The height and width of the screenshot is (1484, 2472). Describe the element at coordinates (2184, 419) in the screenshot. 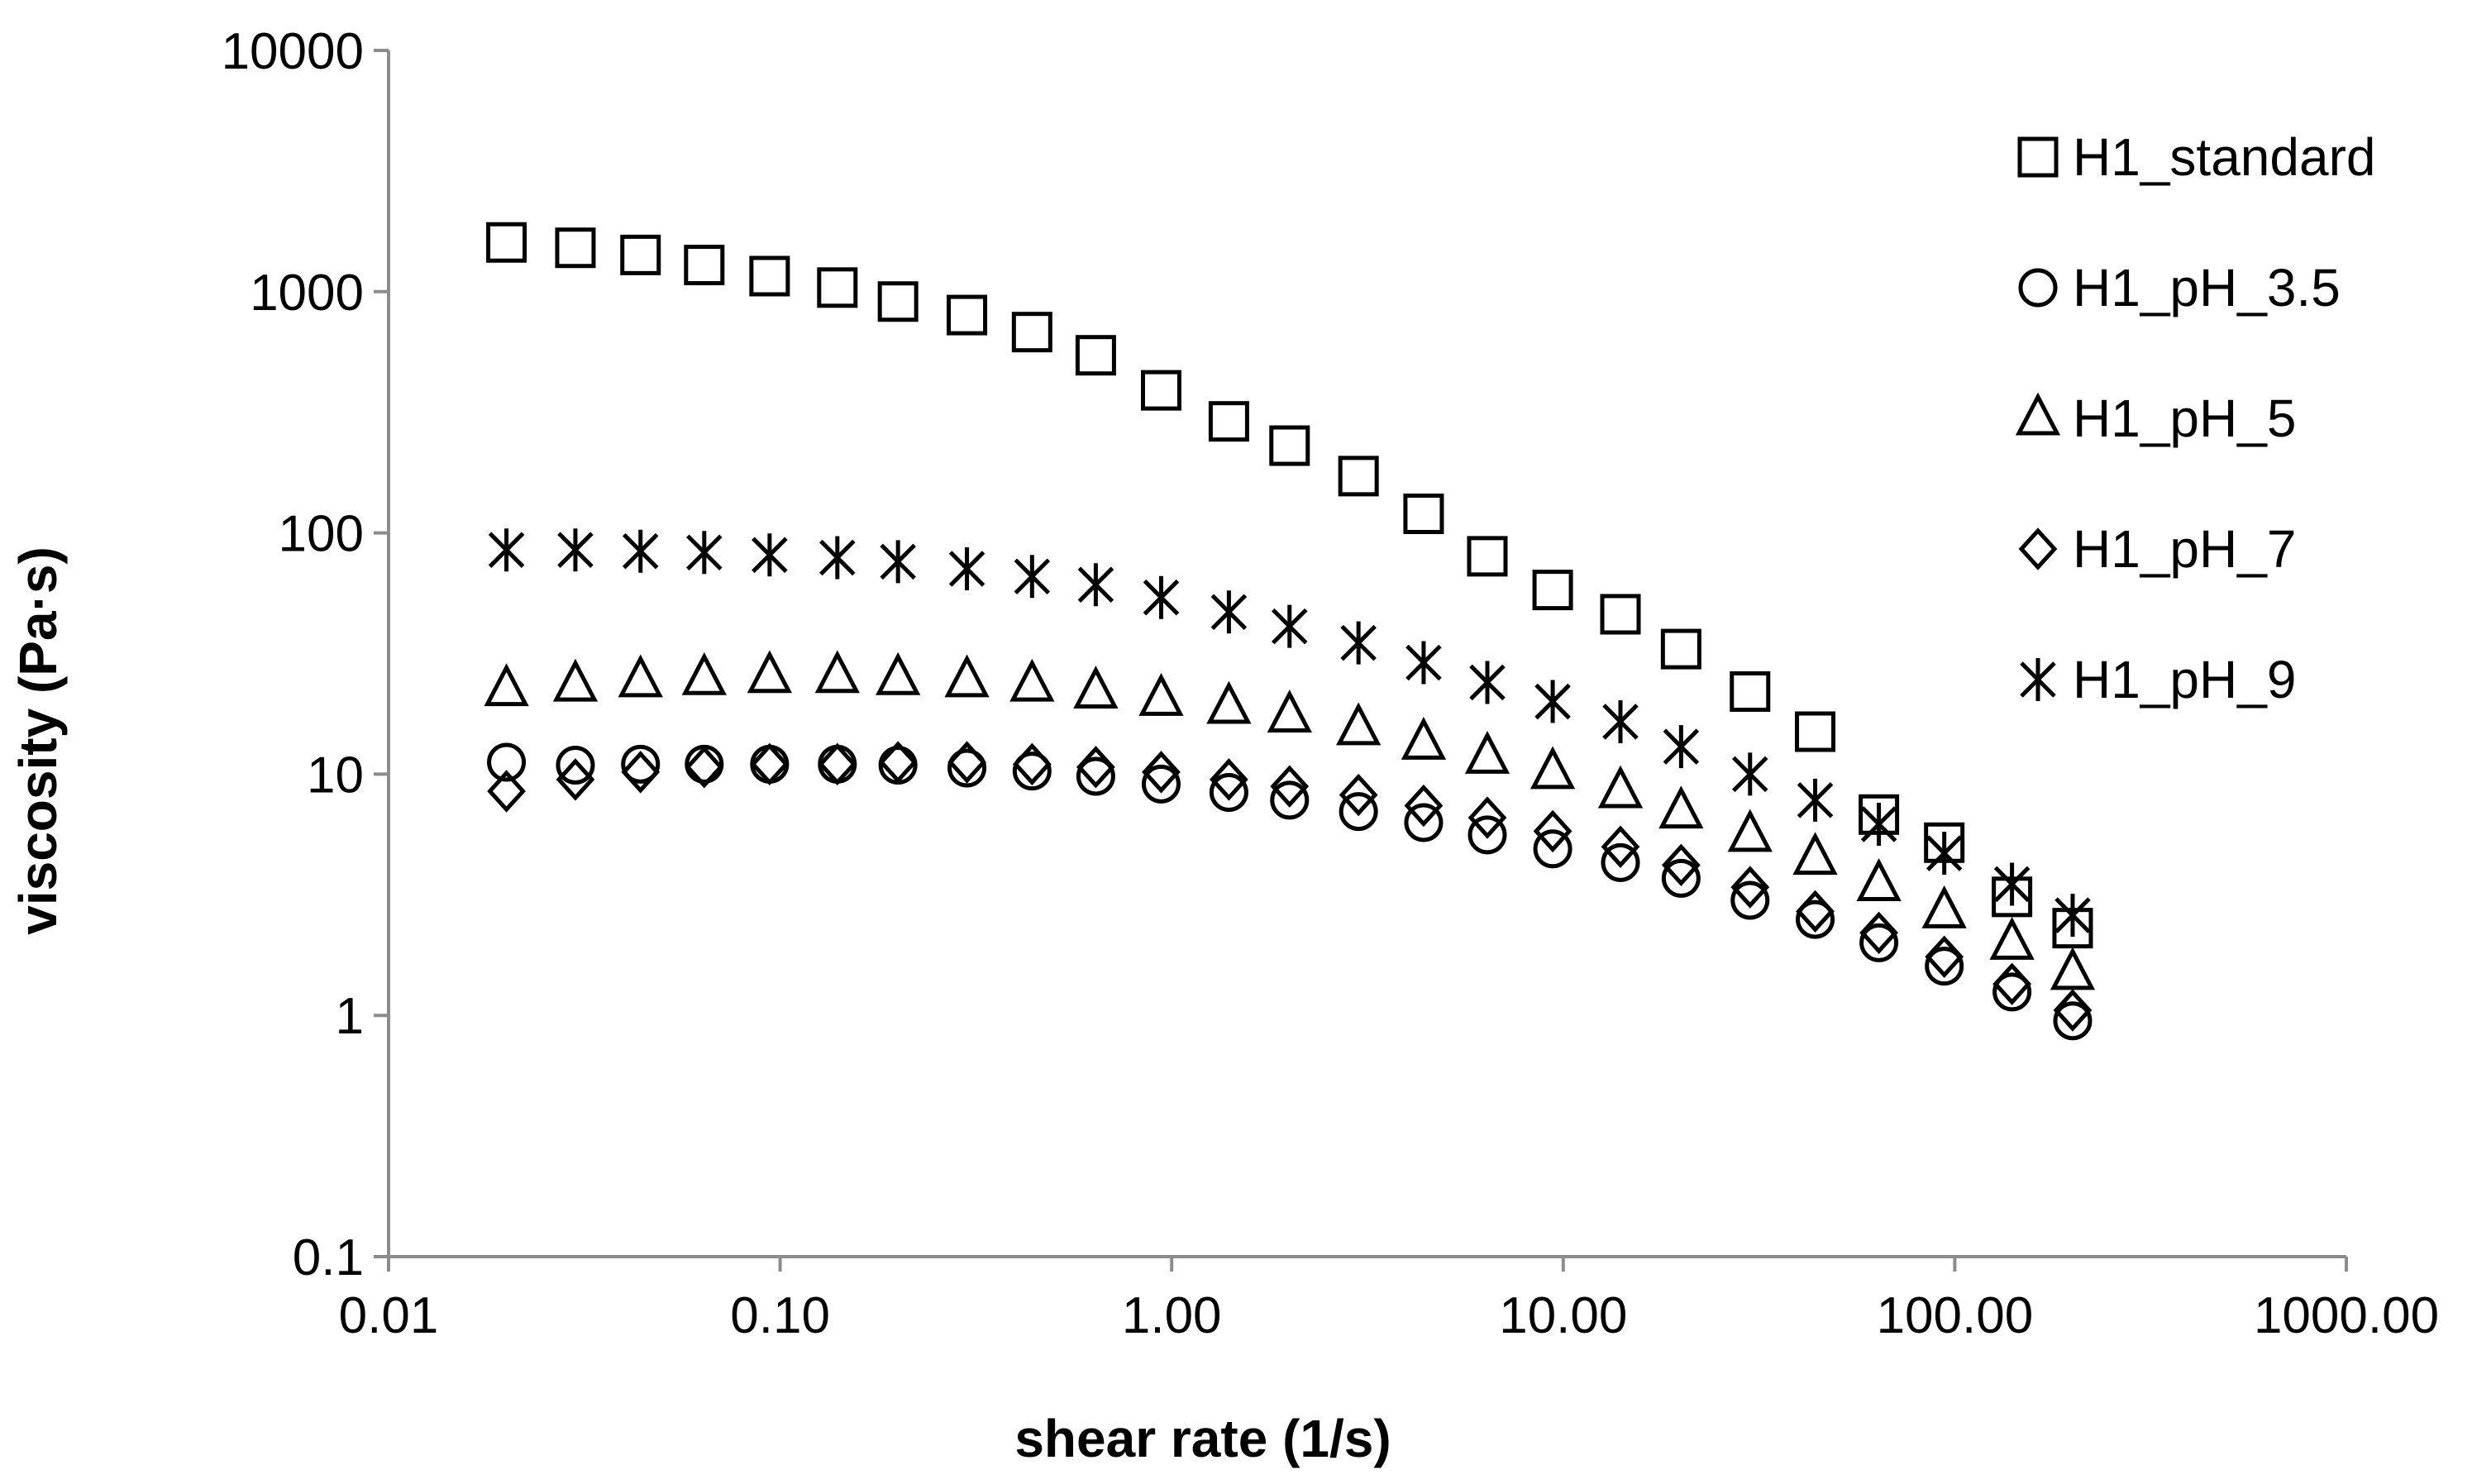

I see `legend-label: H1_pH_5` at that location.